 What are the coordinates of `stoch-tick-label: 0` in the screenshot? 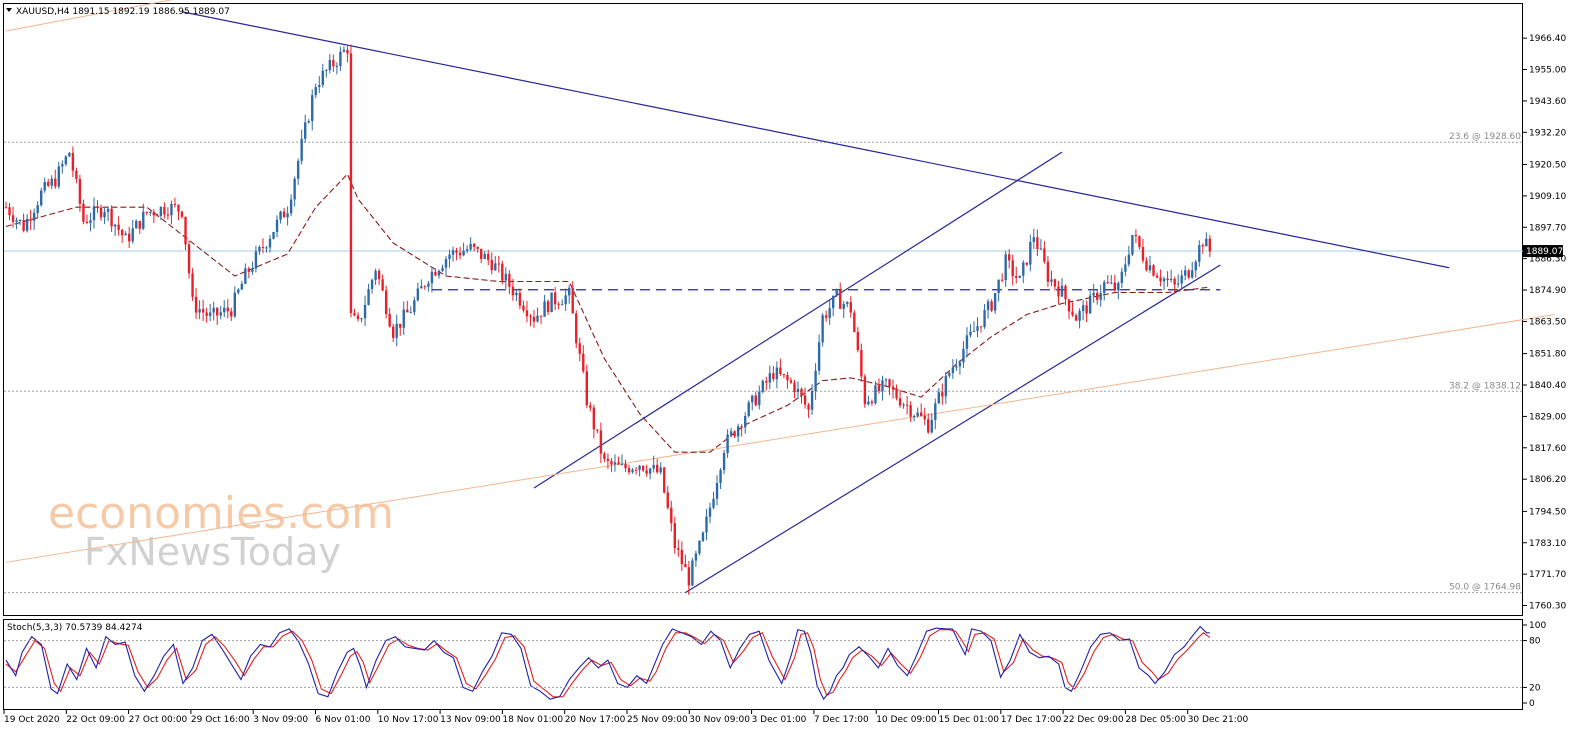 It's located at (1532, 704).